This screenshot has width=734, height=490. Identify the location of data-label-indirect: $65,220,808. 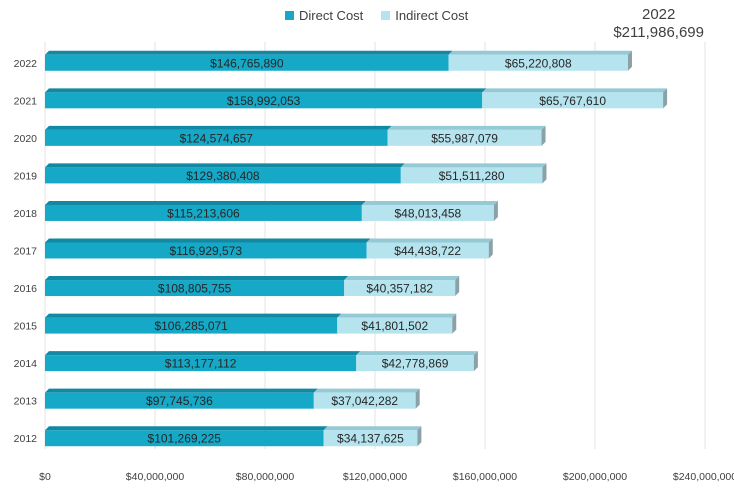
(538, 63).